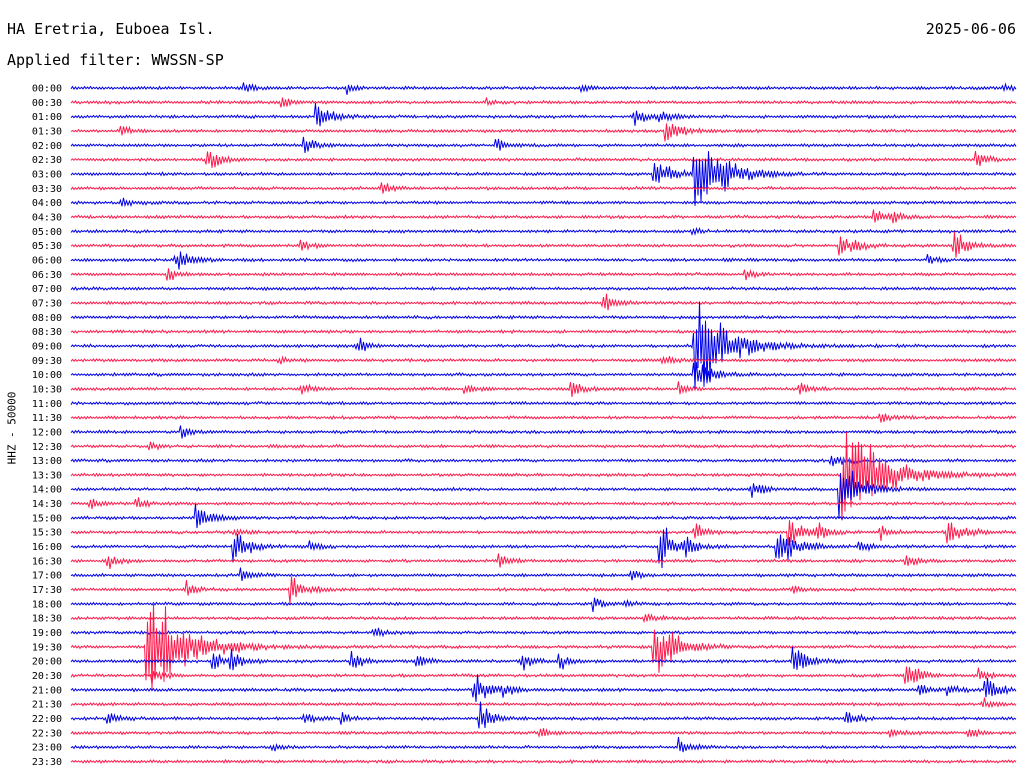  What do you see at coordinates (47, 375) in the screenshot?
I see `row-label-1000: 10:00` at bounding box center [47, 375].